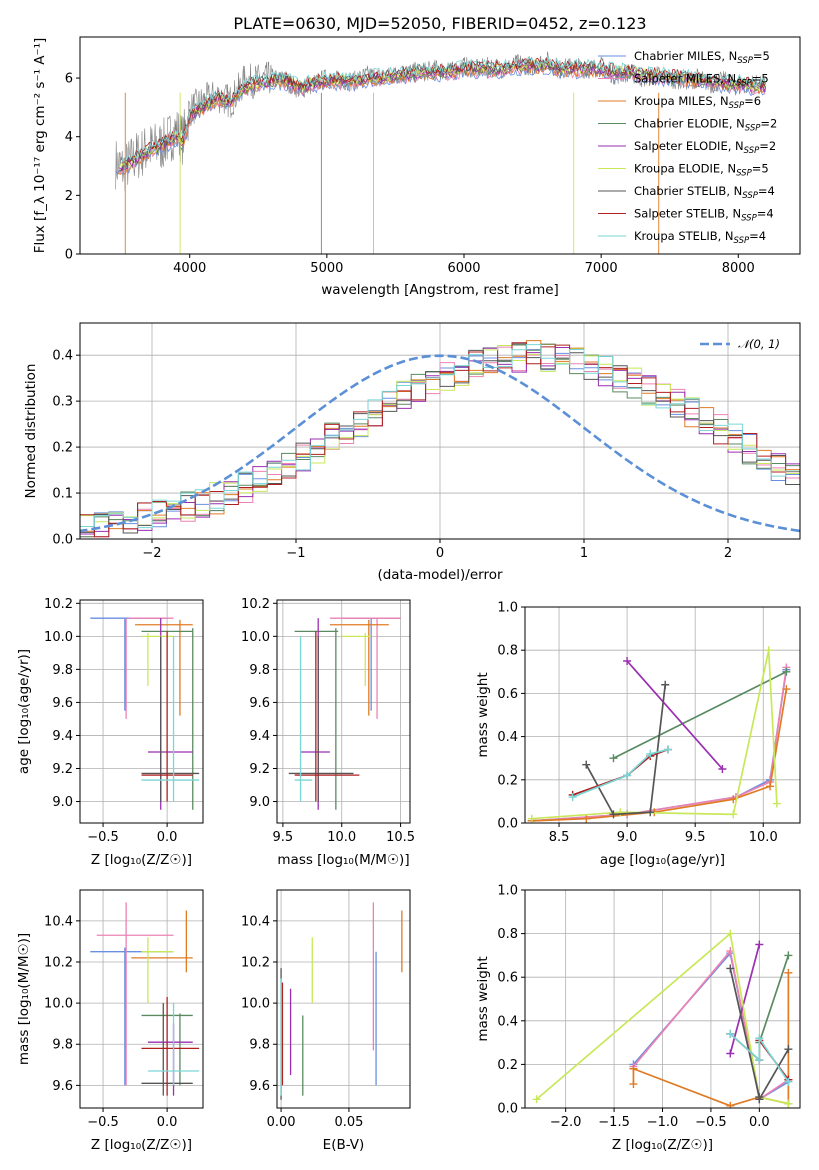  I want to click on x-tick-label: 0.00, so click(281, 1122).